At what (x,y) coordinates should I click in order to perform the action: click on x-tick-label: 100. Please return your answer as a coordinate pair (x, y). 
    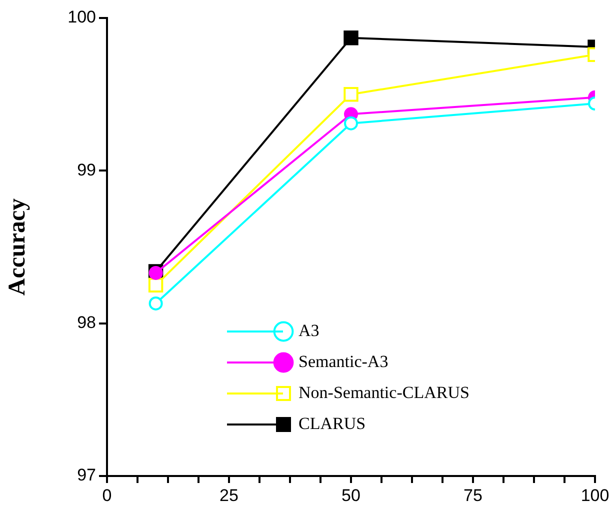
    Looking at the image, I should click on (595, 495).